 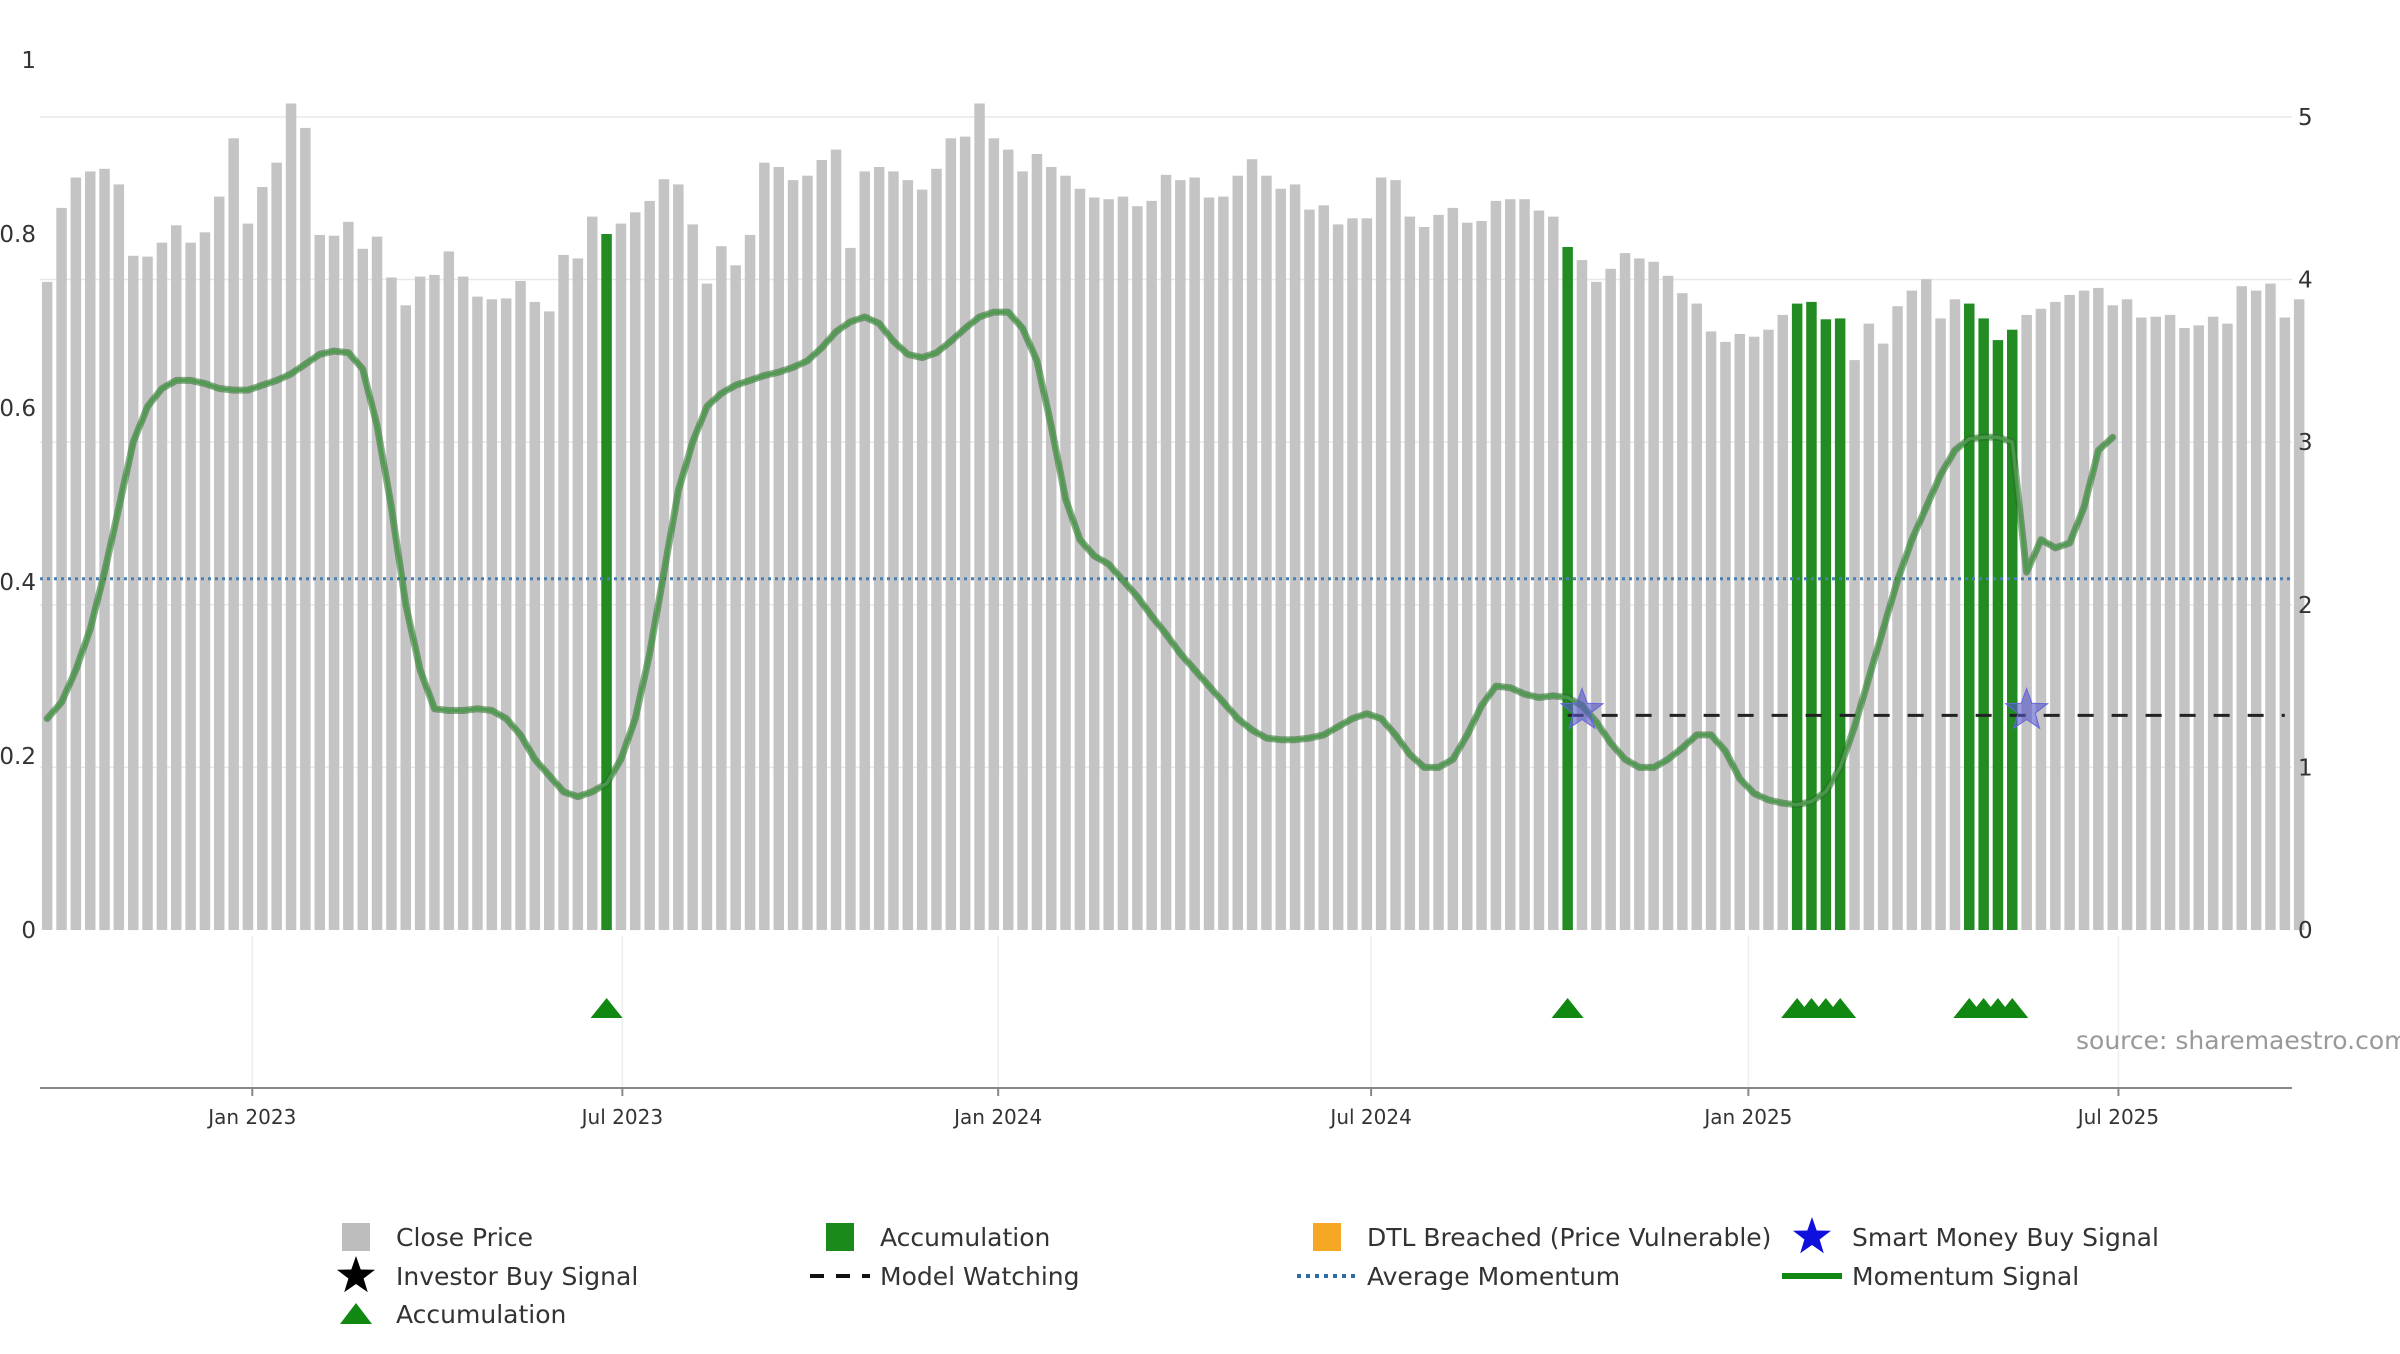 I want to click on legend-item: DTL Breached (Price Vulnerable), so click(x=1542, y=1237).